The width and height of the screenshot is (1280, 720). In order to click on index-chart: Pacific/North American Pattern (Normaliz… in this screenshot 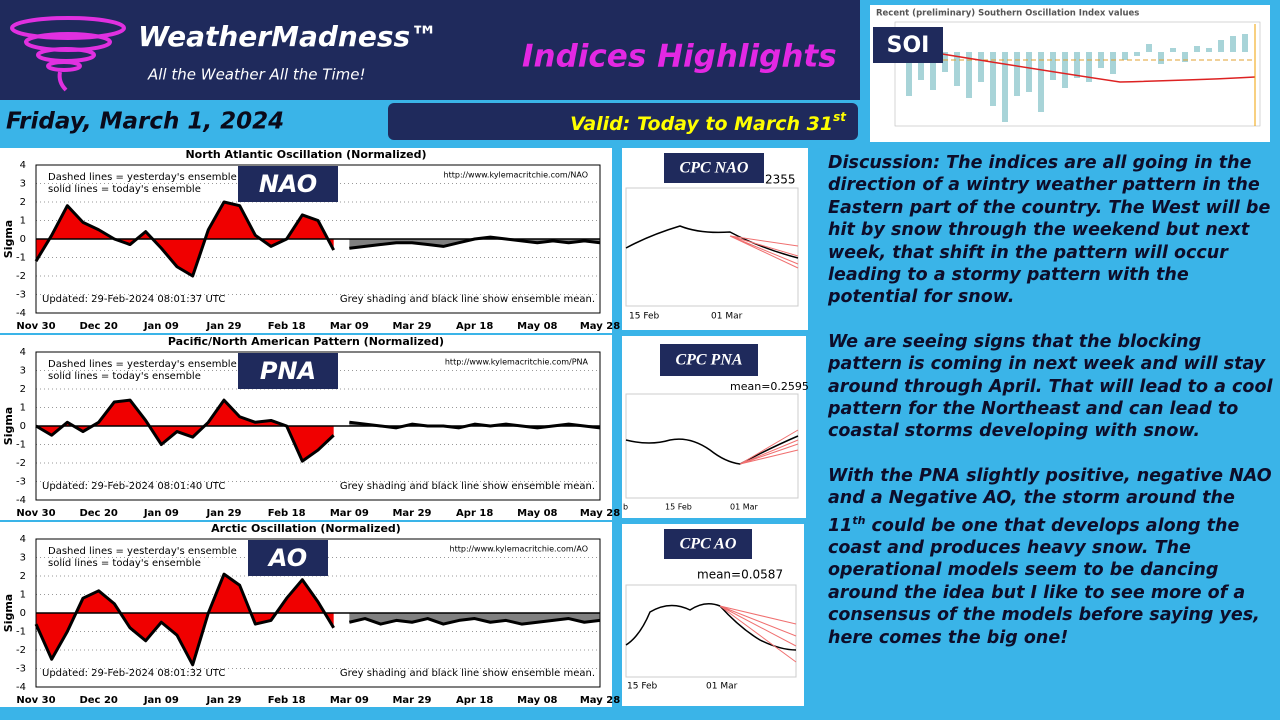, I will do `click(310, 427)`.